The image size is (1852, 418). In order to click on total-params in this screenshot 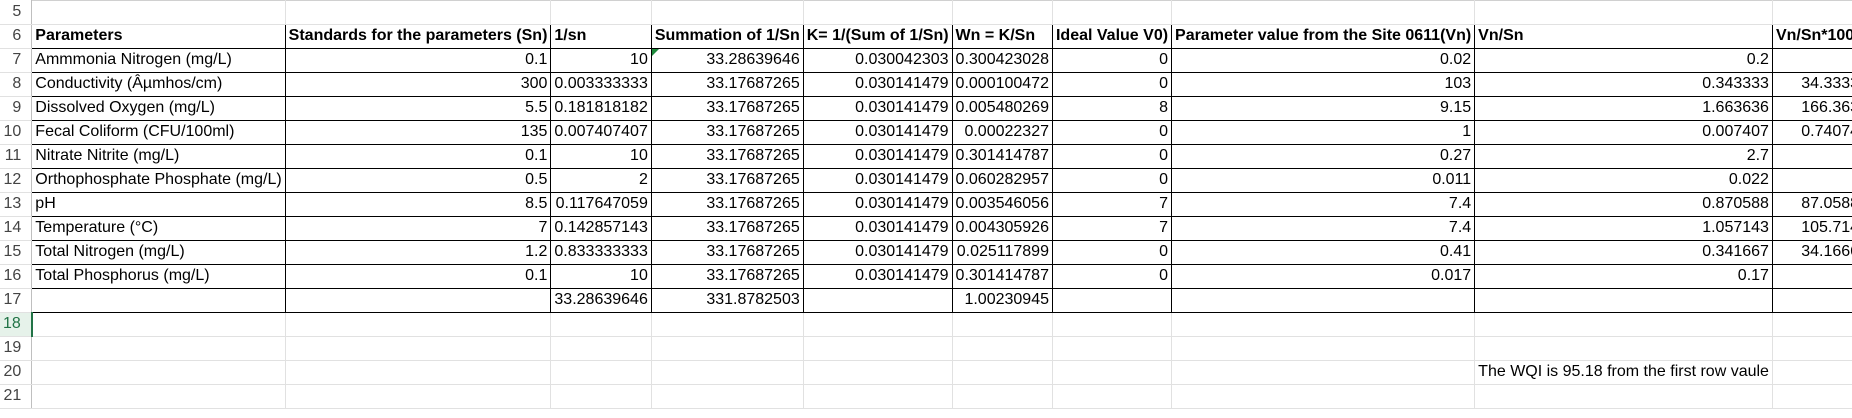, I will do `click(158, 300)`.